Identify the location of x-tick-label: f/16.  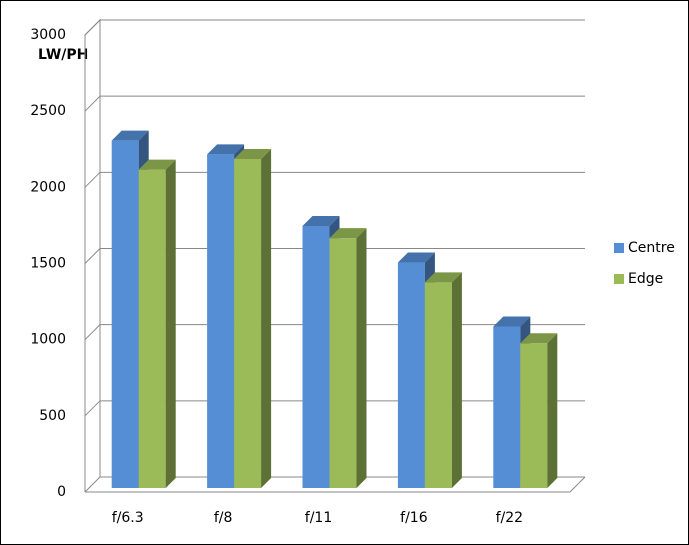
(414, 518).